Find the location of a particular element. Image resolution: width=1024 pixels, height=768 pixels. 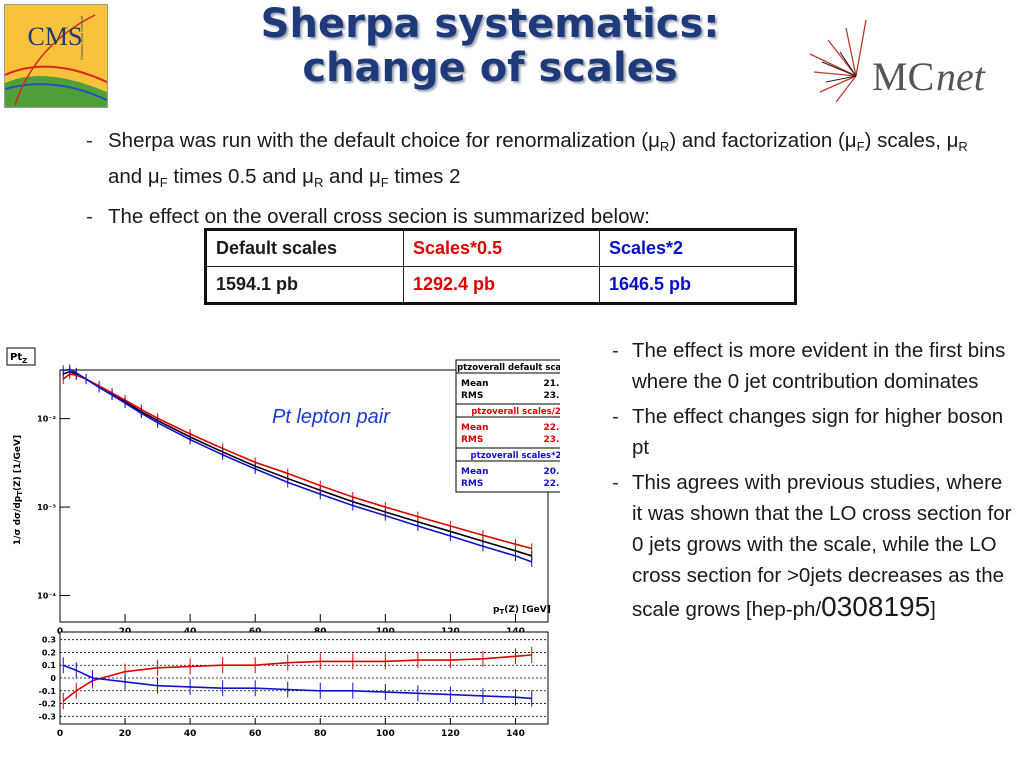

ratio-y-tick-label: -0.1 is located at coordinates (48, 691).